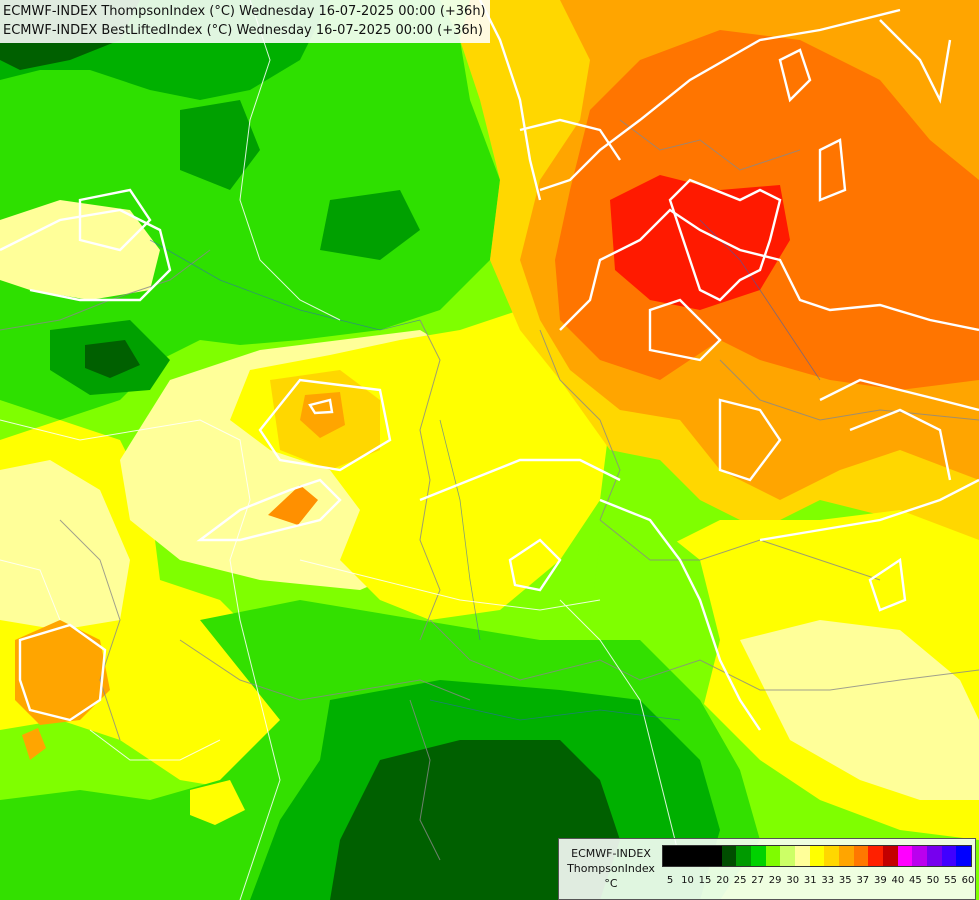 The width and height of the screenshot is (979, 900). I want to click on legend-tick: 31, so click(810, 880).